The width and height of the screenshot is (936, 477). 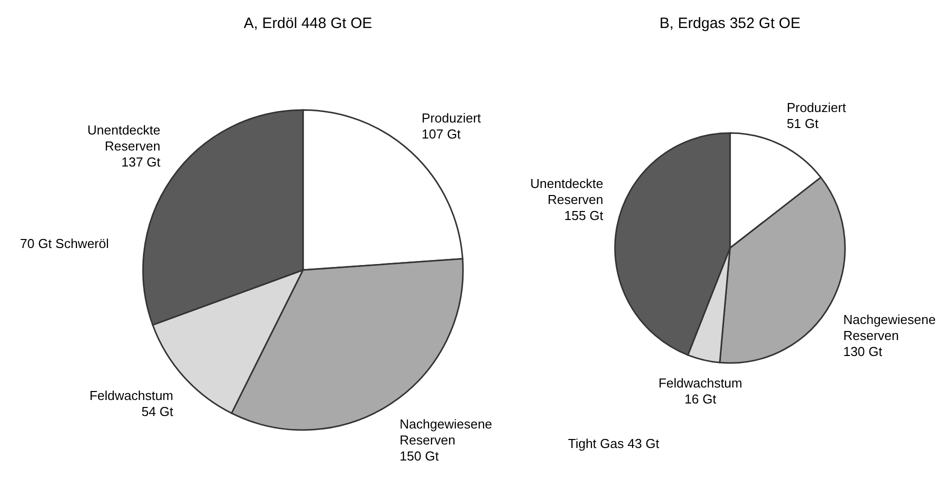 What do you see at coordinates (802, 124) in the screenshot?
I see `data-label: 51 Gt` at bounding box center [802, 124].